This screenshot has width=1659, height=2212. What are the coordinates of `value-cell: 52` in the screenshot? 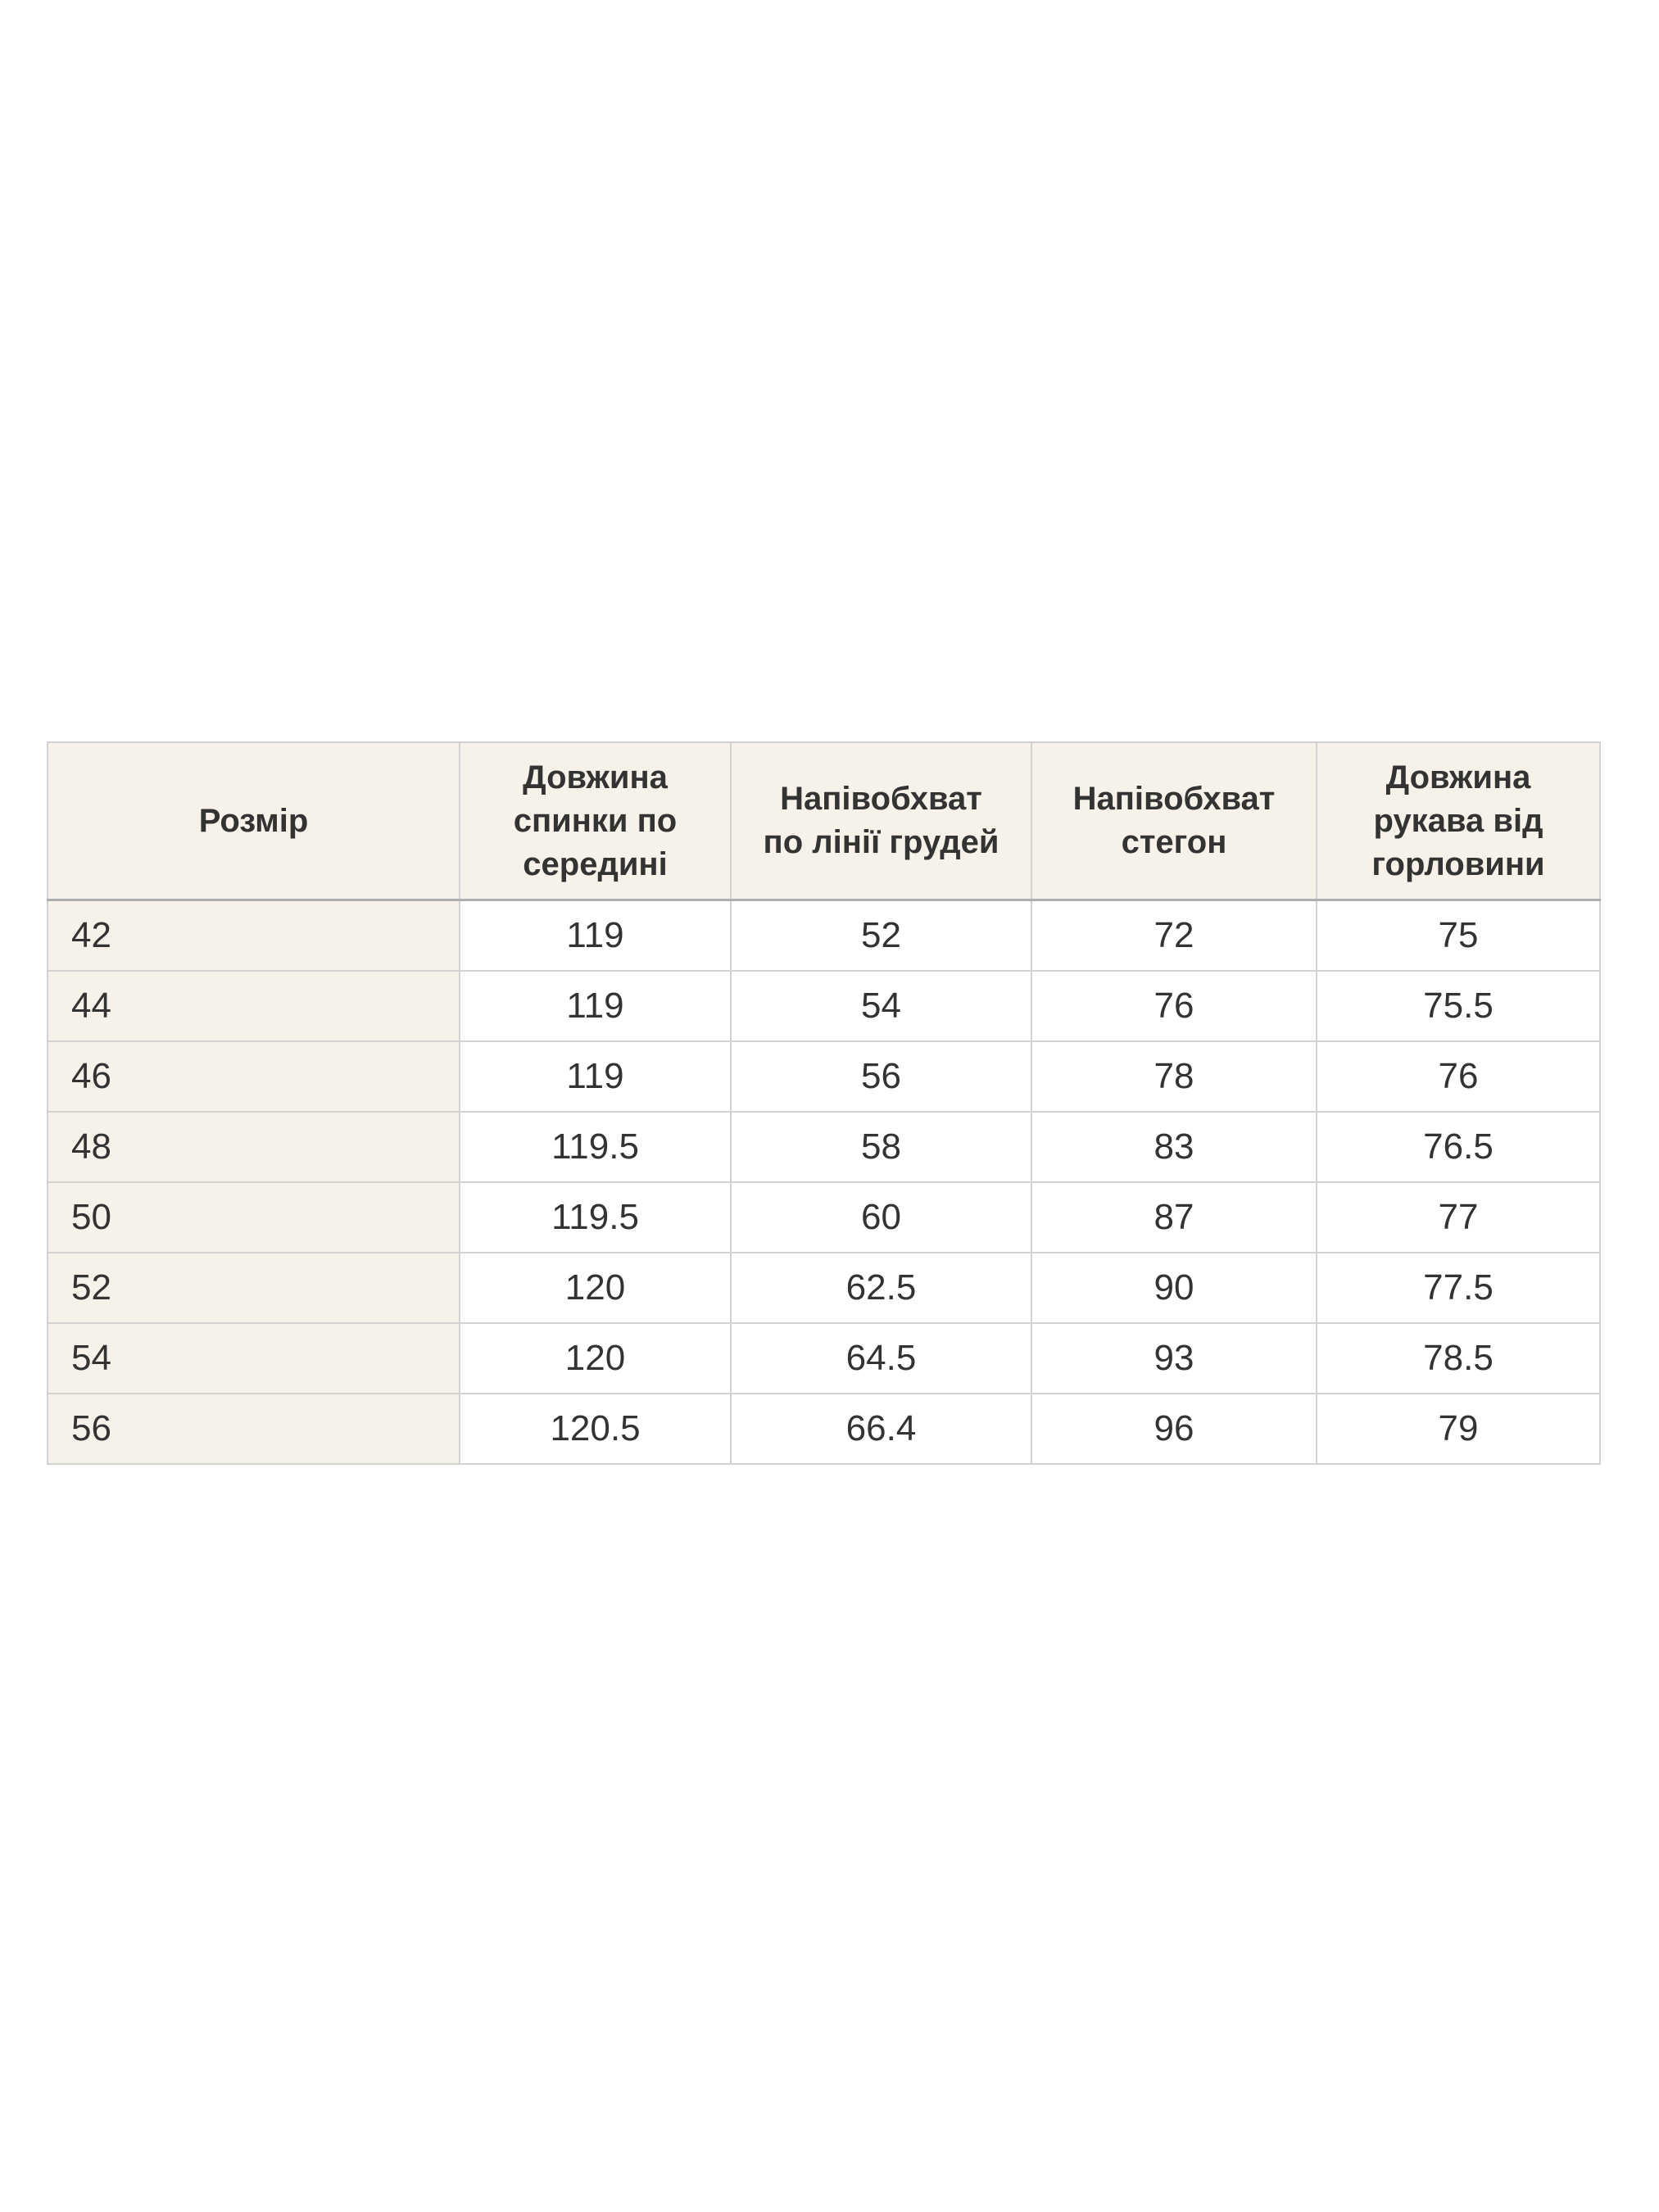 It's located at (881, 935).